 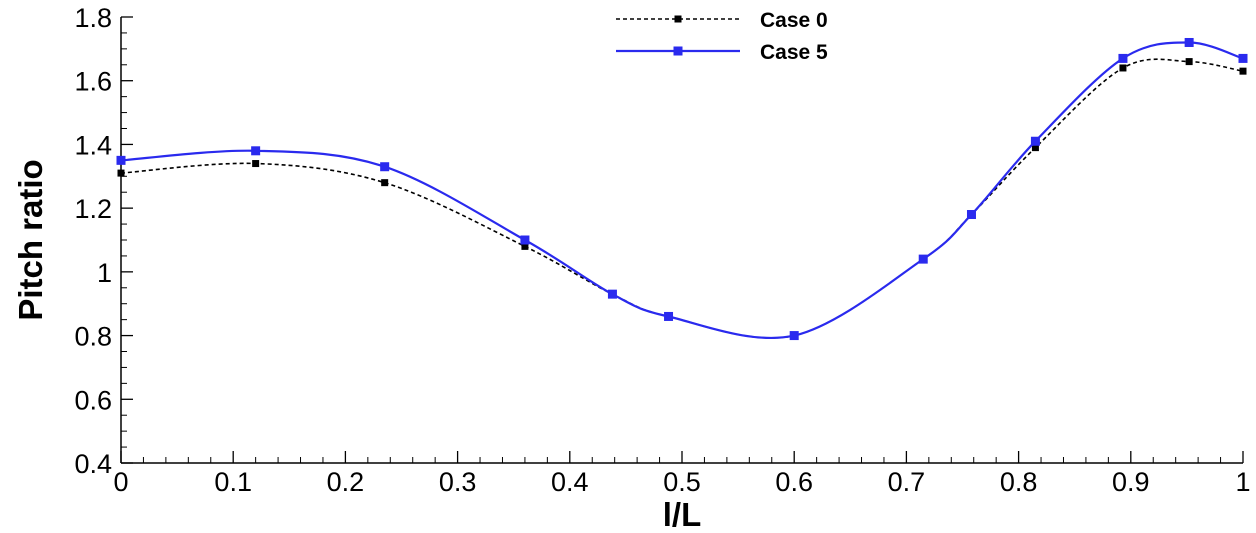 I want to click on legend-label: Case 5, so click(x=794, y=52).